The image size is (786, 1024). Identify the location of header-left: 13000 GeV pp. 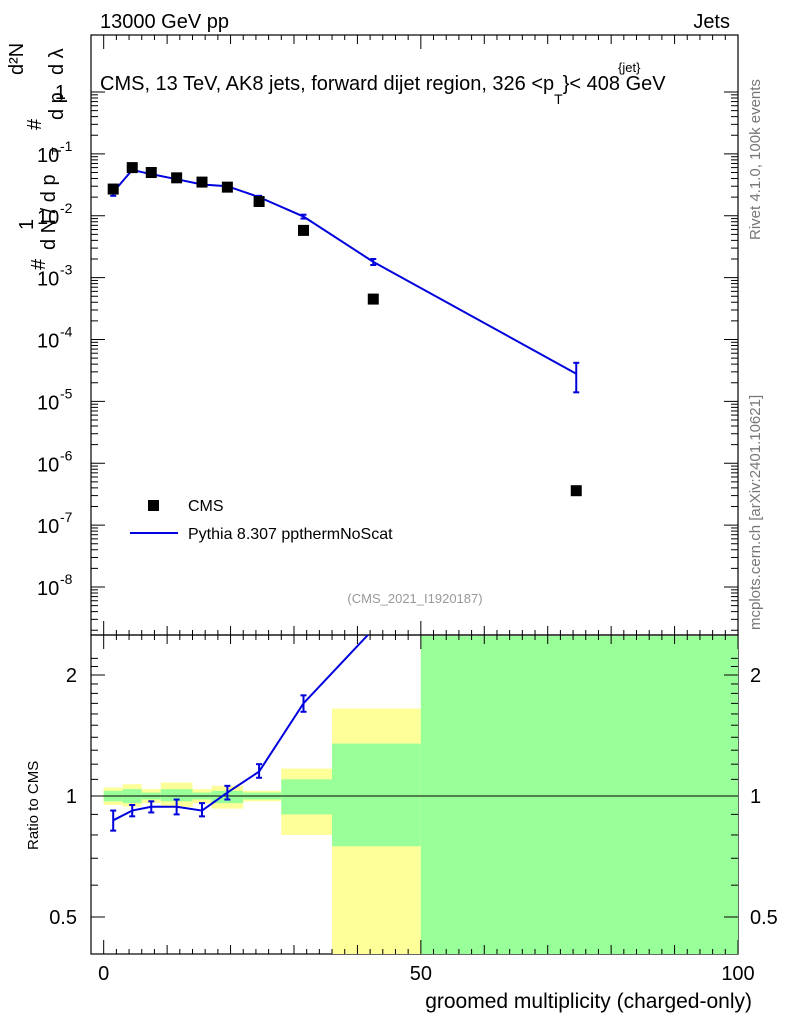
(164, 22).